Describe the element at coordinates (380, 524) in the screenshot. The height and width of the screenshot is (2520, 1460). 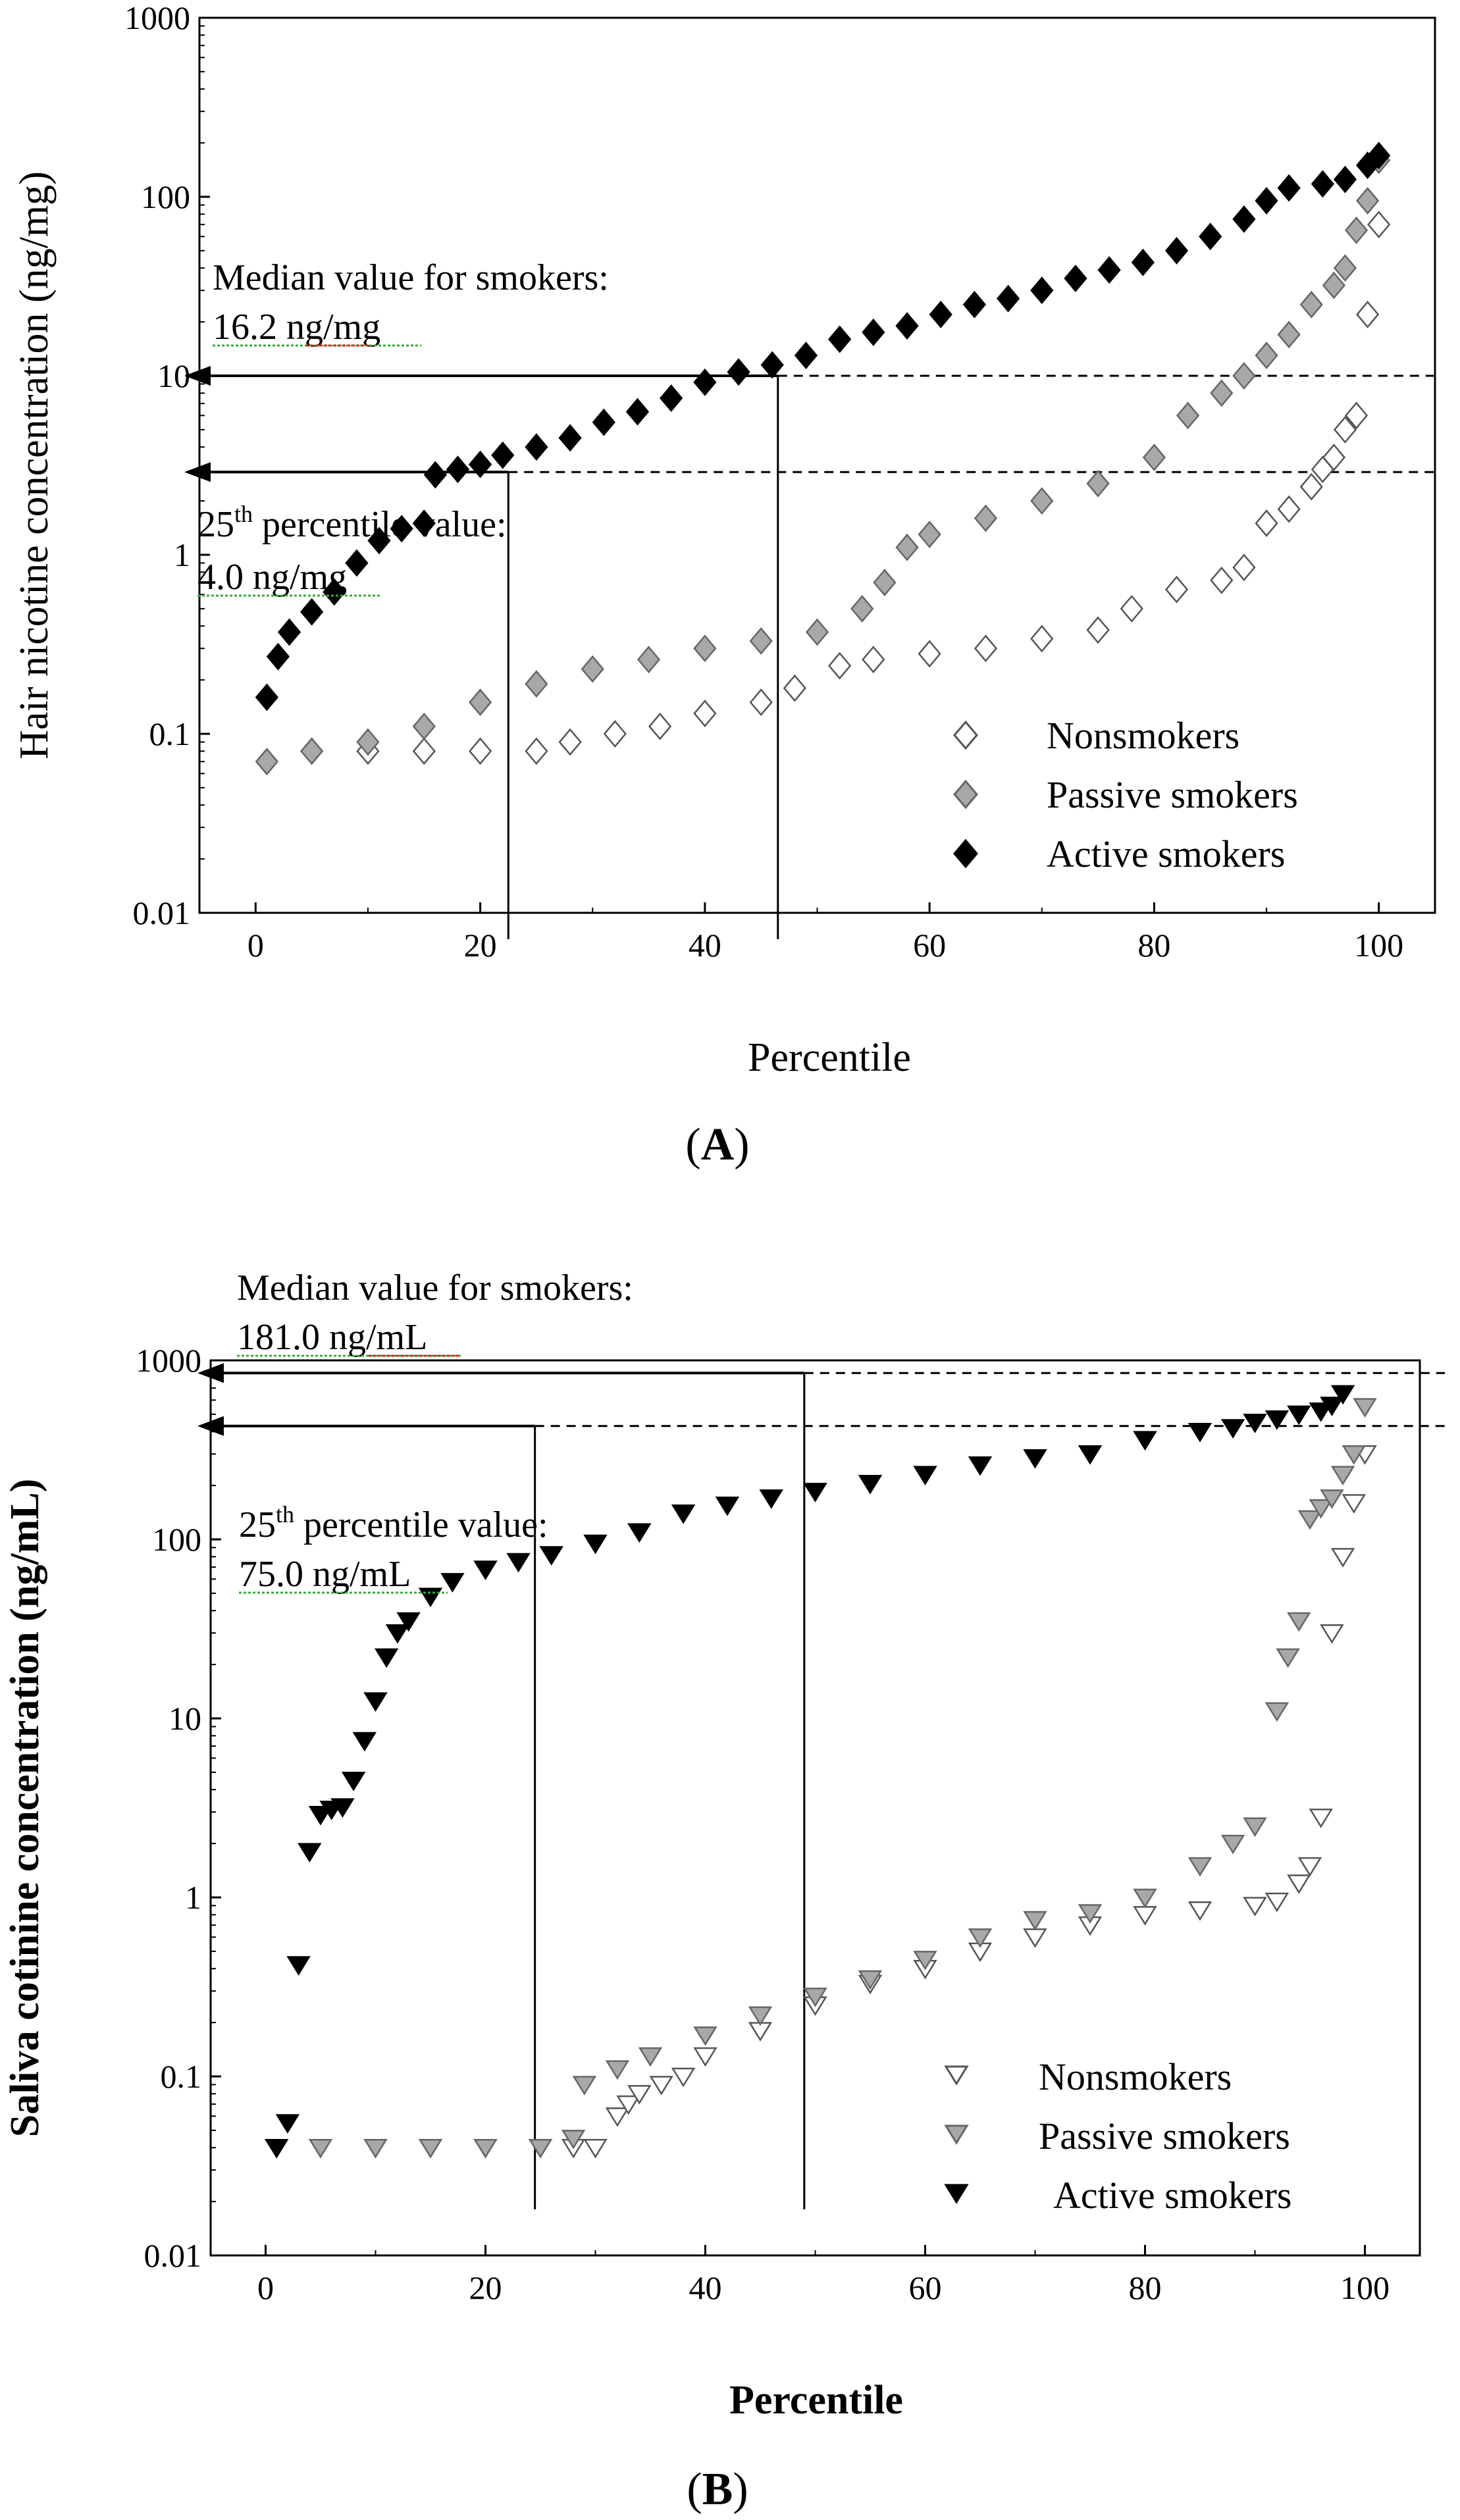
I see `p25-annotation-text: percentile value:` at that location.